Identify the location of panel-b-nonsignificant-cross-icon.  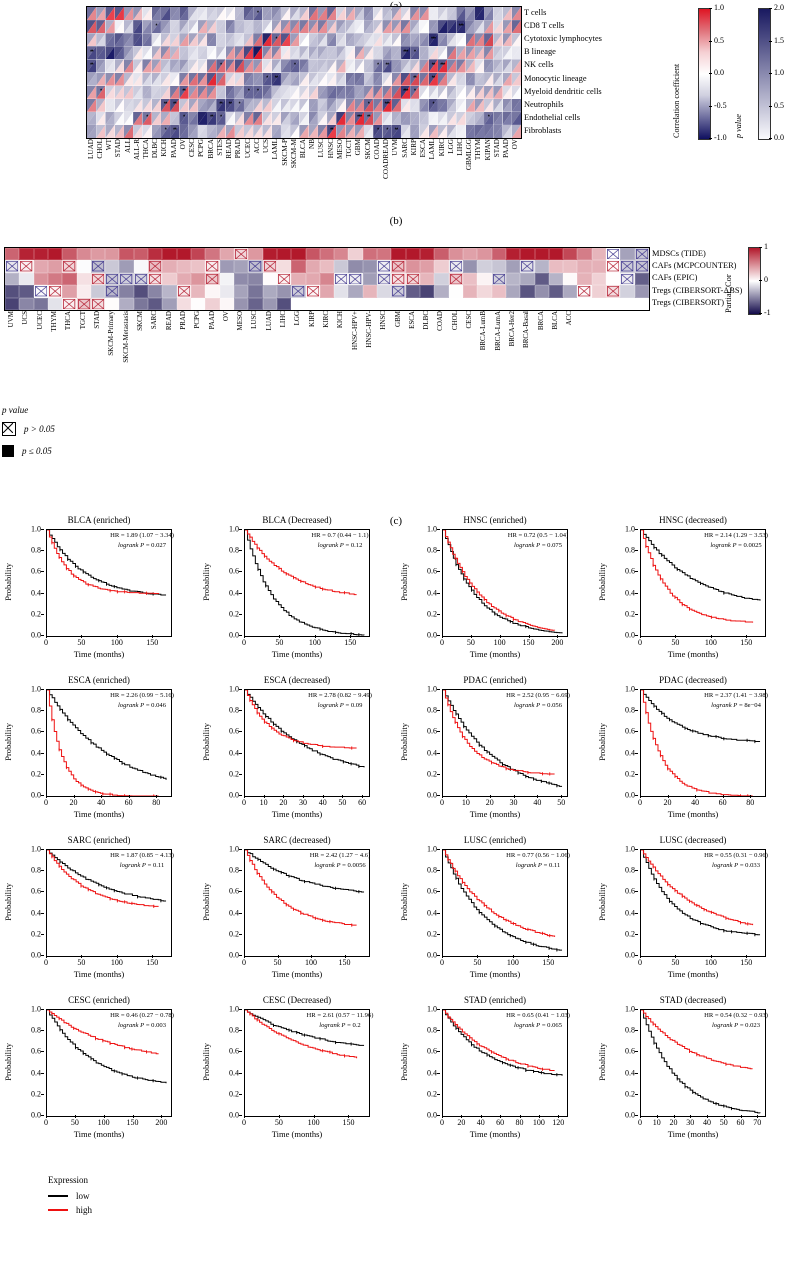
(40, 291).